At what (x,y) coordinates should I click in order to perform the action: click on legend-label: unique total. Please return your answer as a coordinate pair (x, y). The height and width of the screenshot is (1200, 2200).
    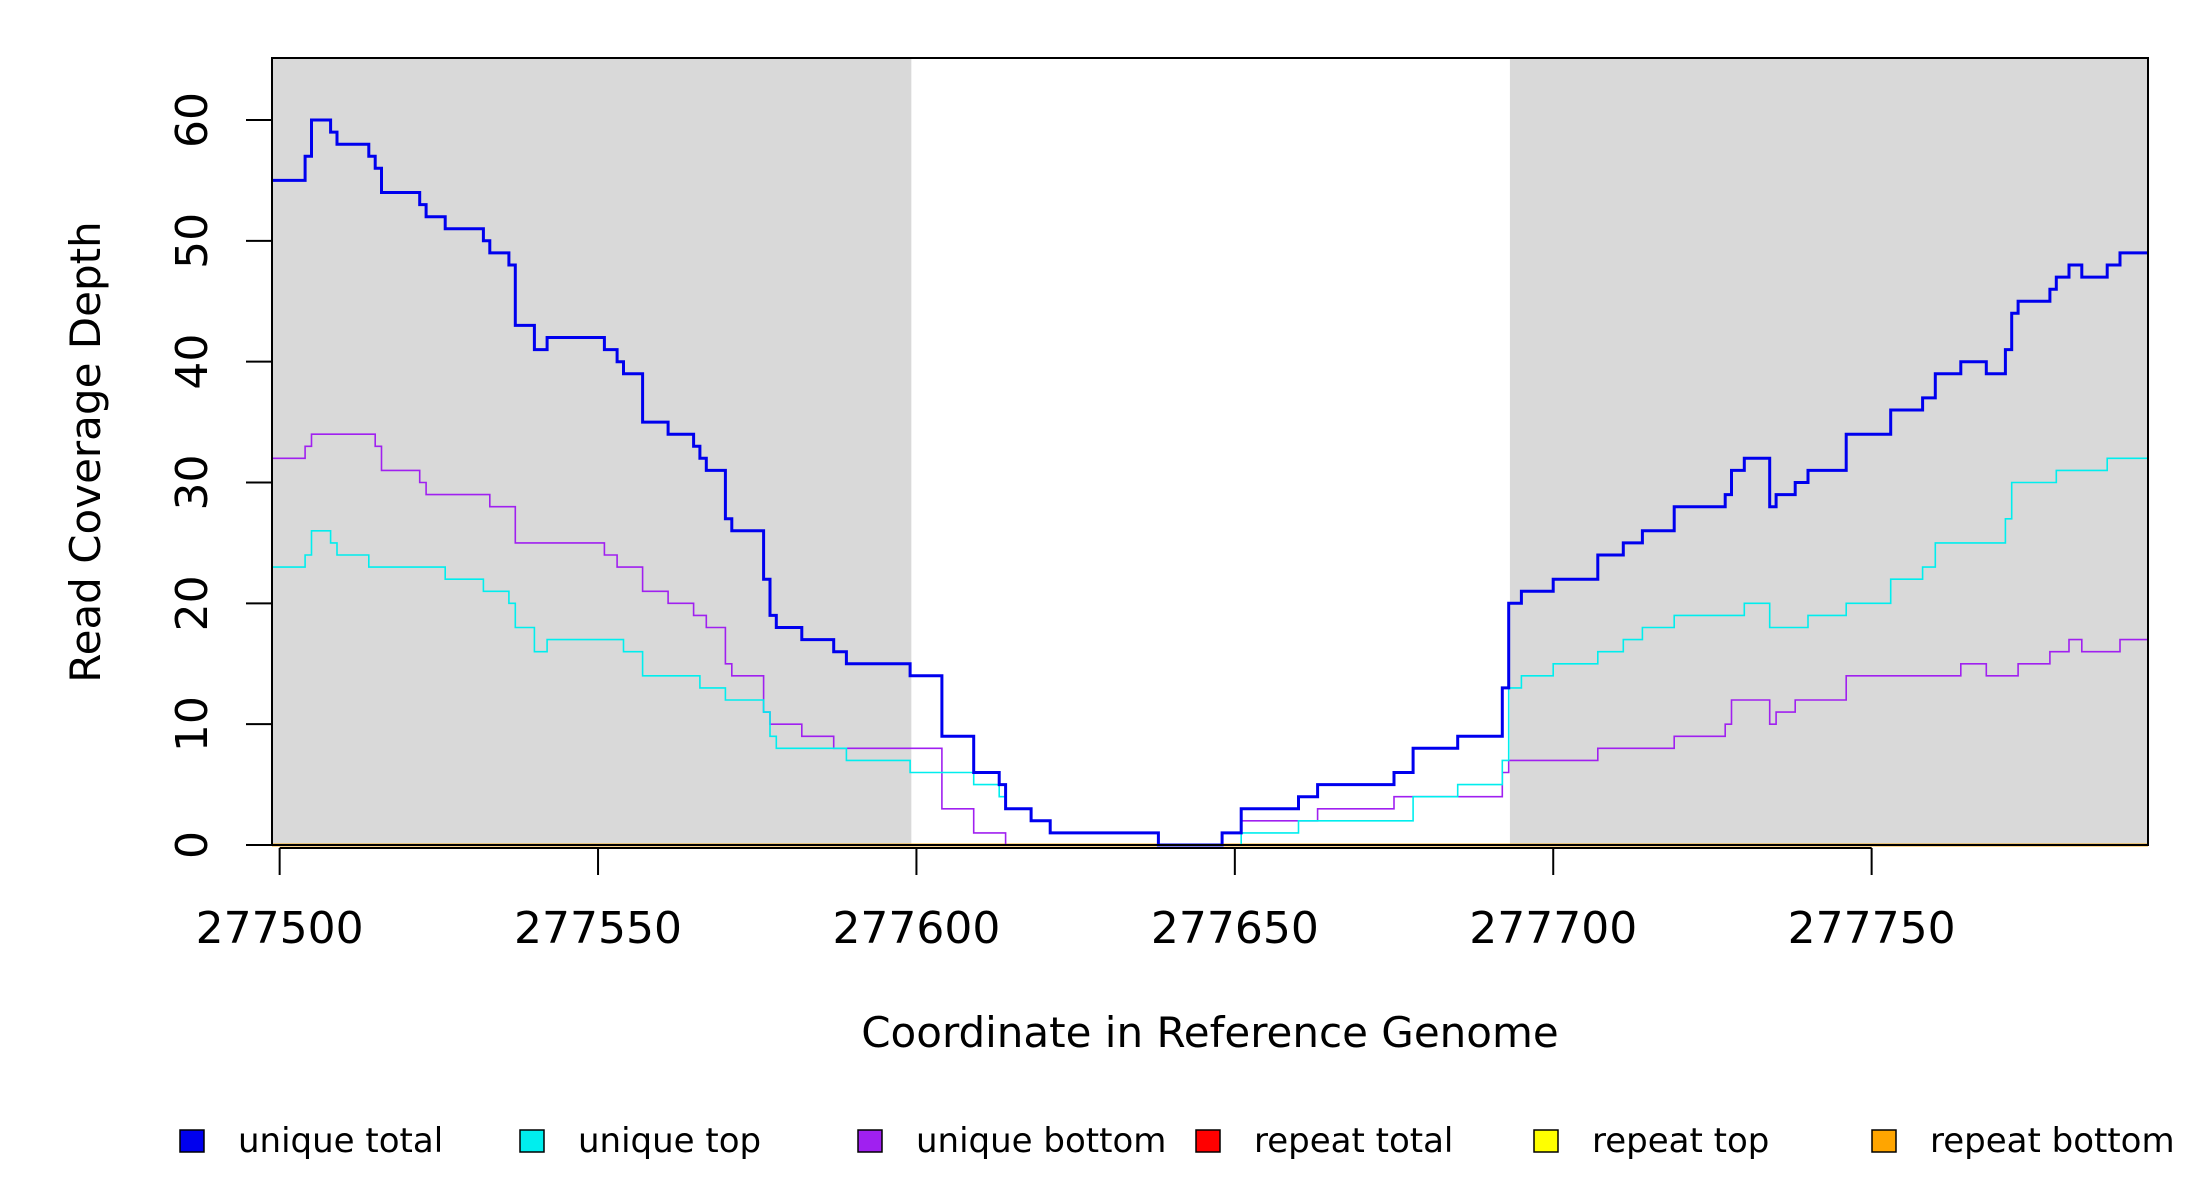
    Looking at the image, I should click on (340, 1141).